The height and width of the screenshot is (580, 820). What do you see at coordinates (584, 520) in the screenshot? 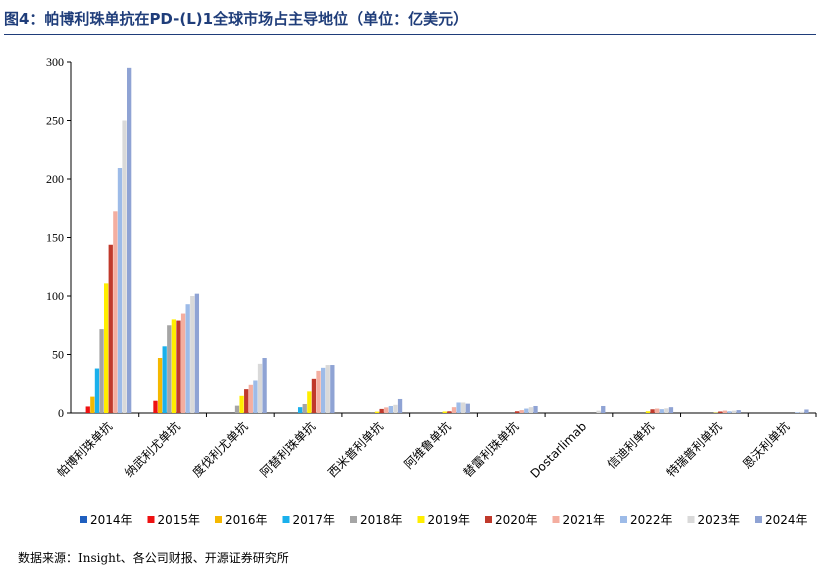
I see `legend-label: 2021年` at bounding box center [584, 520].